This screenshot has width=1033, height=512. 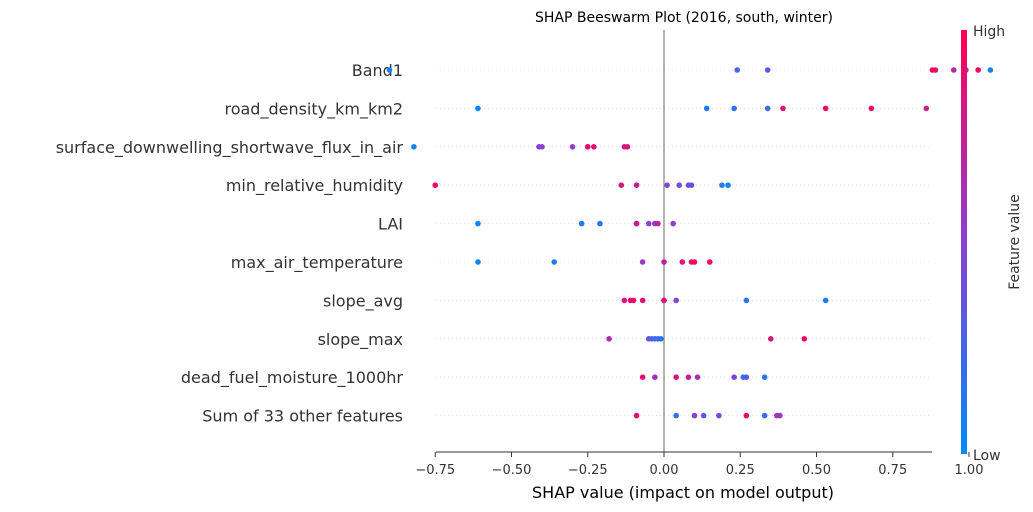 What do you see at coordinates (512, 470) in the screenshot?
I see `x-tick-label: −0.50` at bounding box center [512, 470].